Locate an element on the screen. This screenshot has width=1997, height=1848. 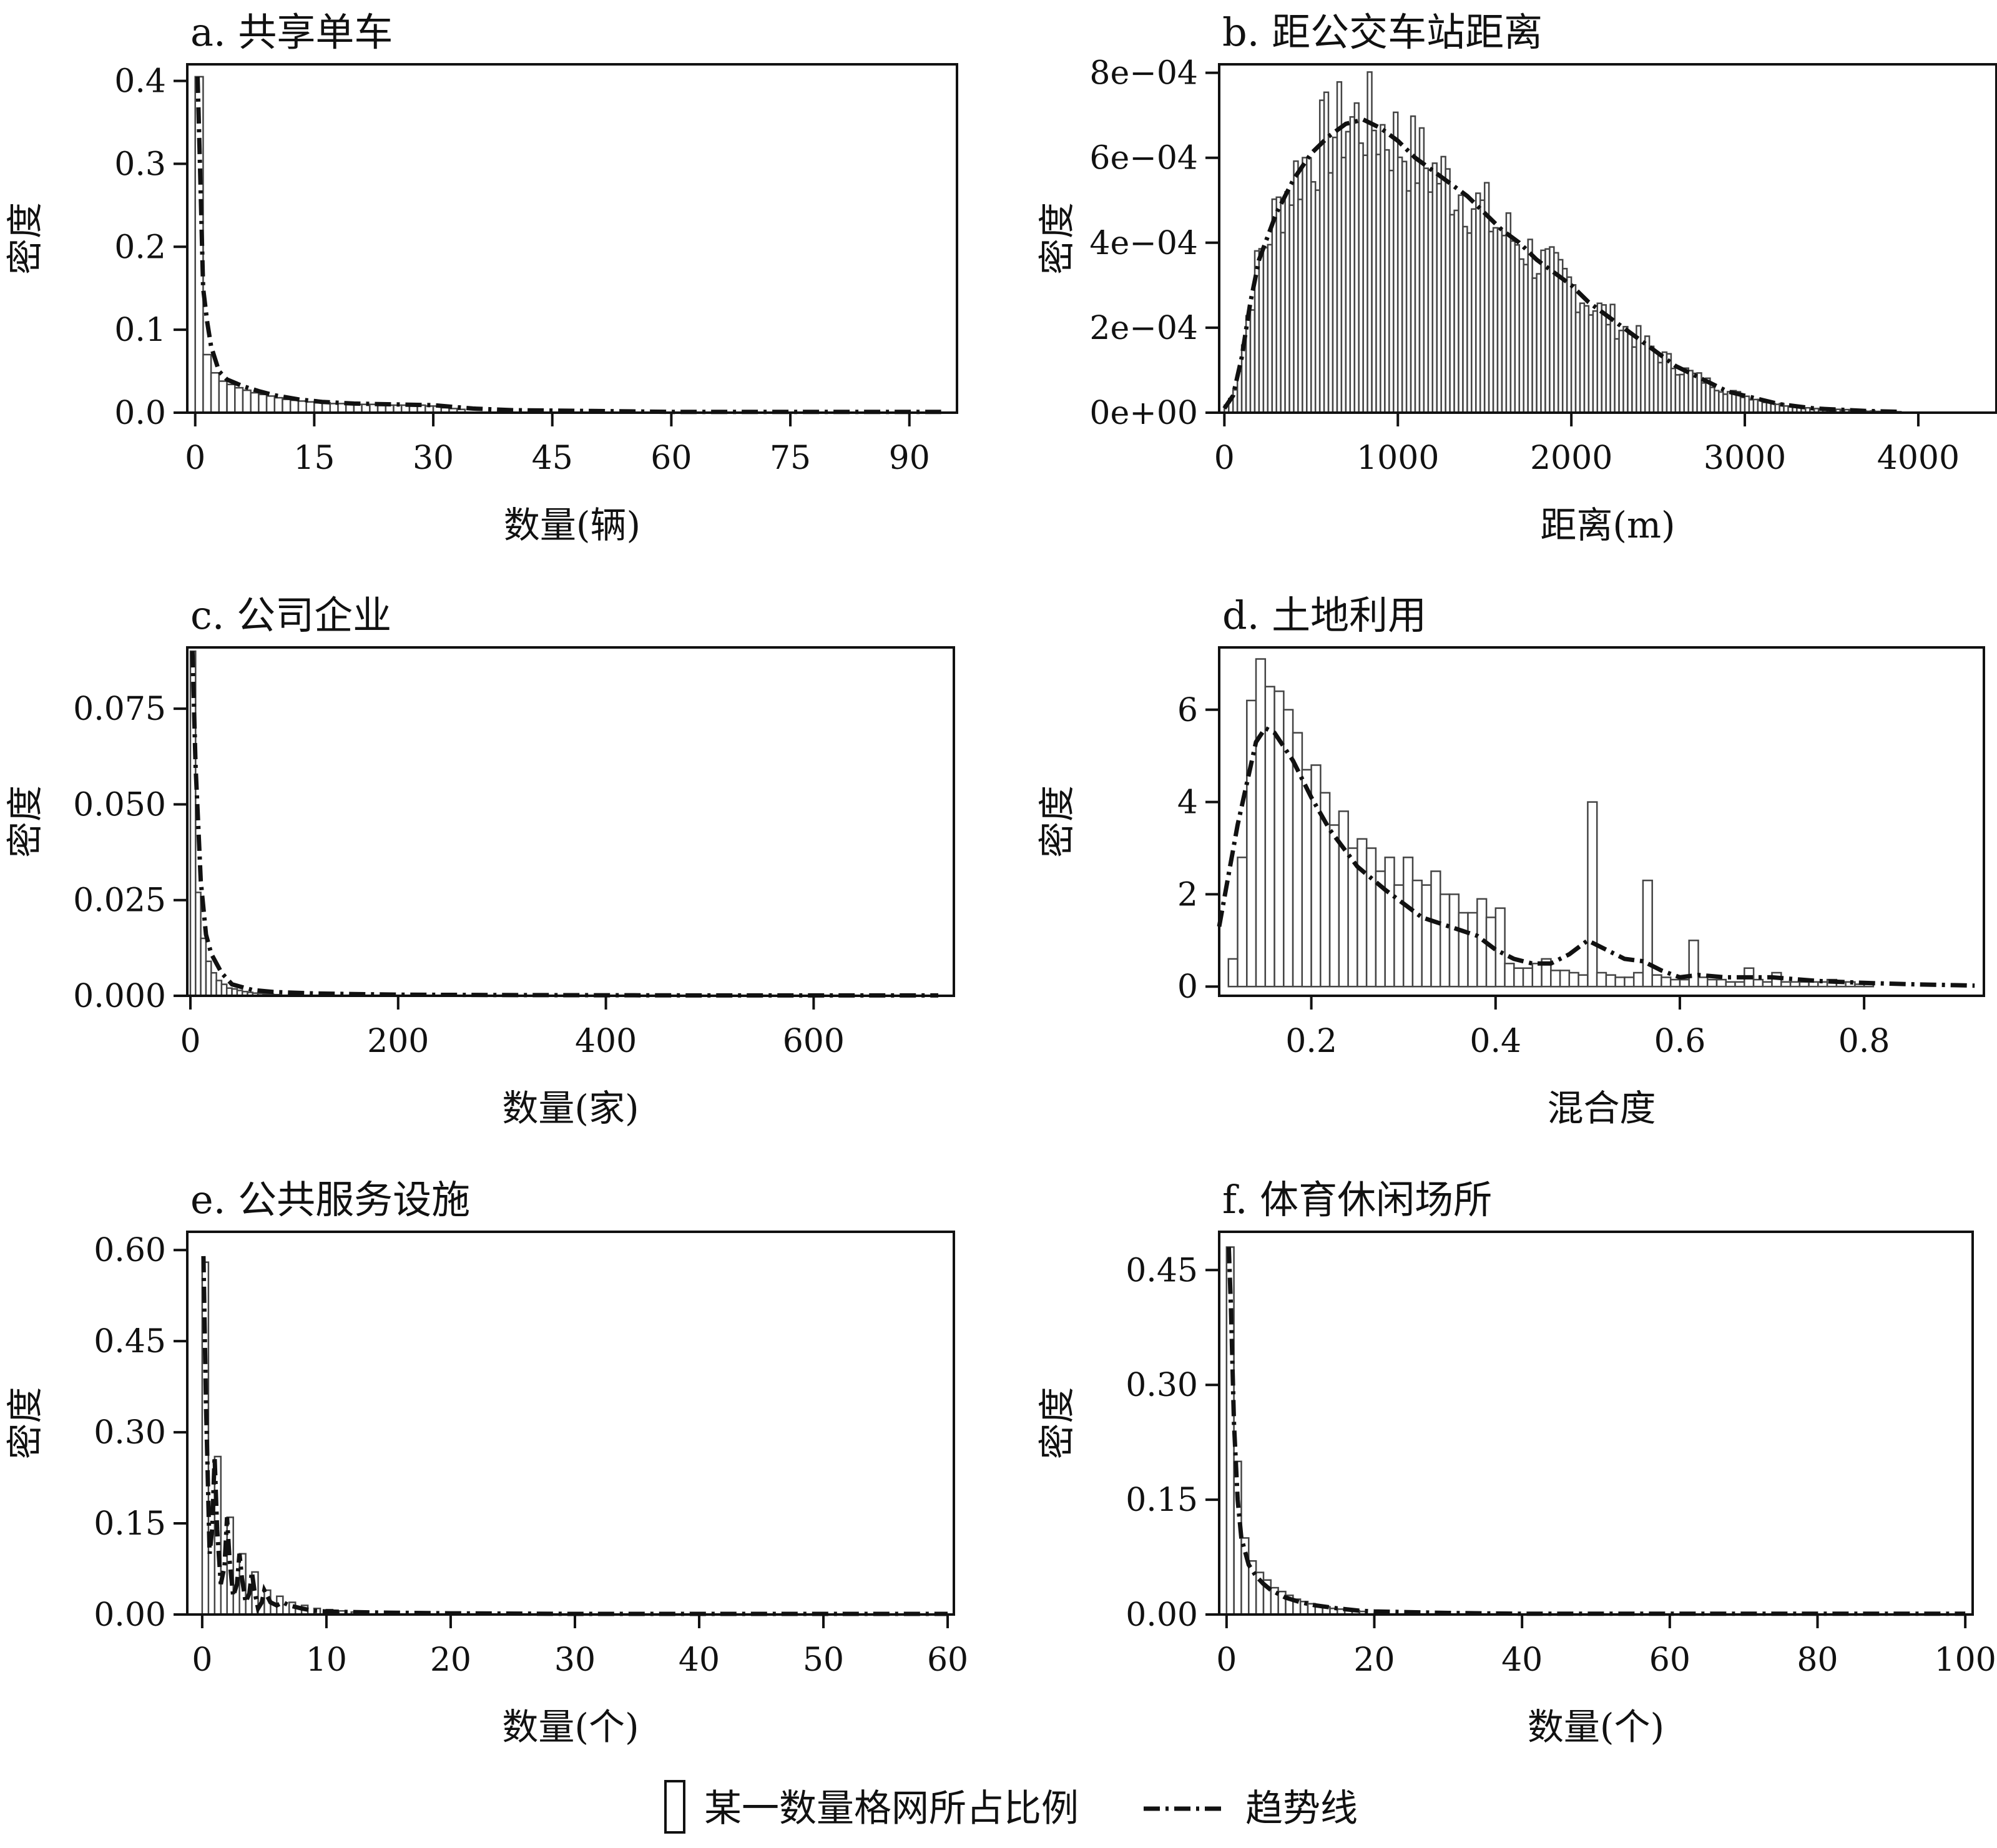
y-tick-label: 0.4 is located at coordinates (140, 82).